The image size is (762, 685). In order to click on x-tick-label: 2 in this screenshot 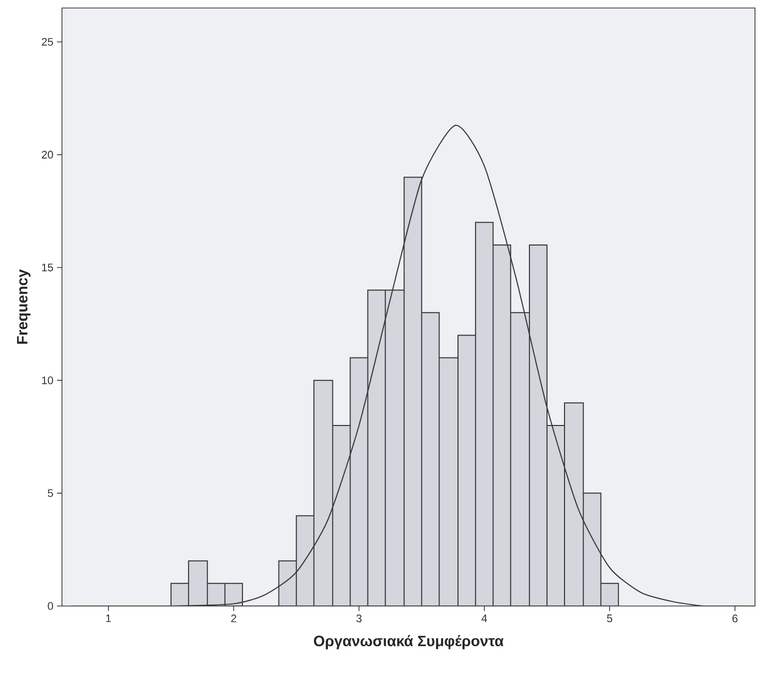, I will do `click(233, 618)`.